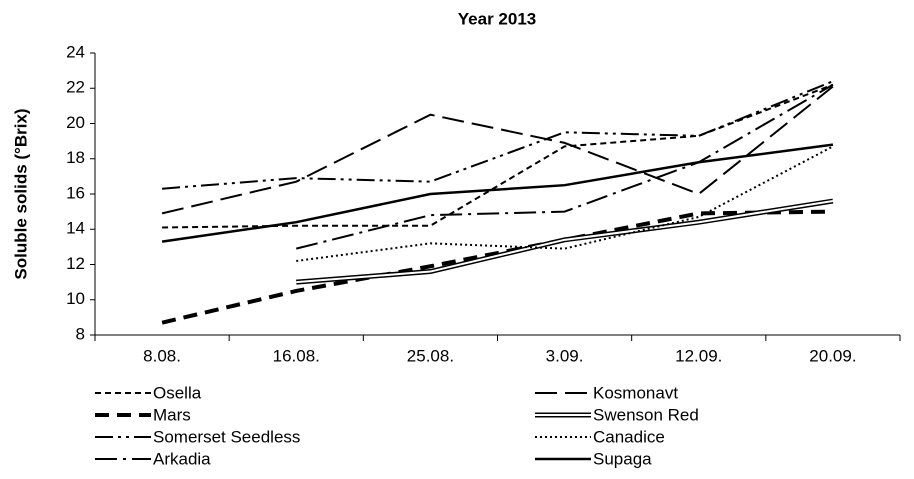  What do you see at coordinates (75, 192) in the screenshot?
I see `y-tick-label: 16` at bounding box center [75, 192].